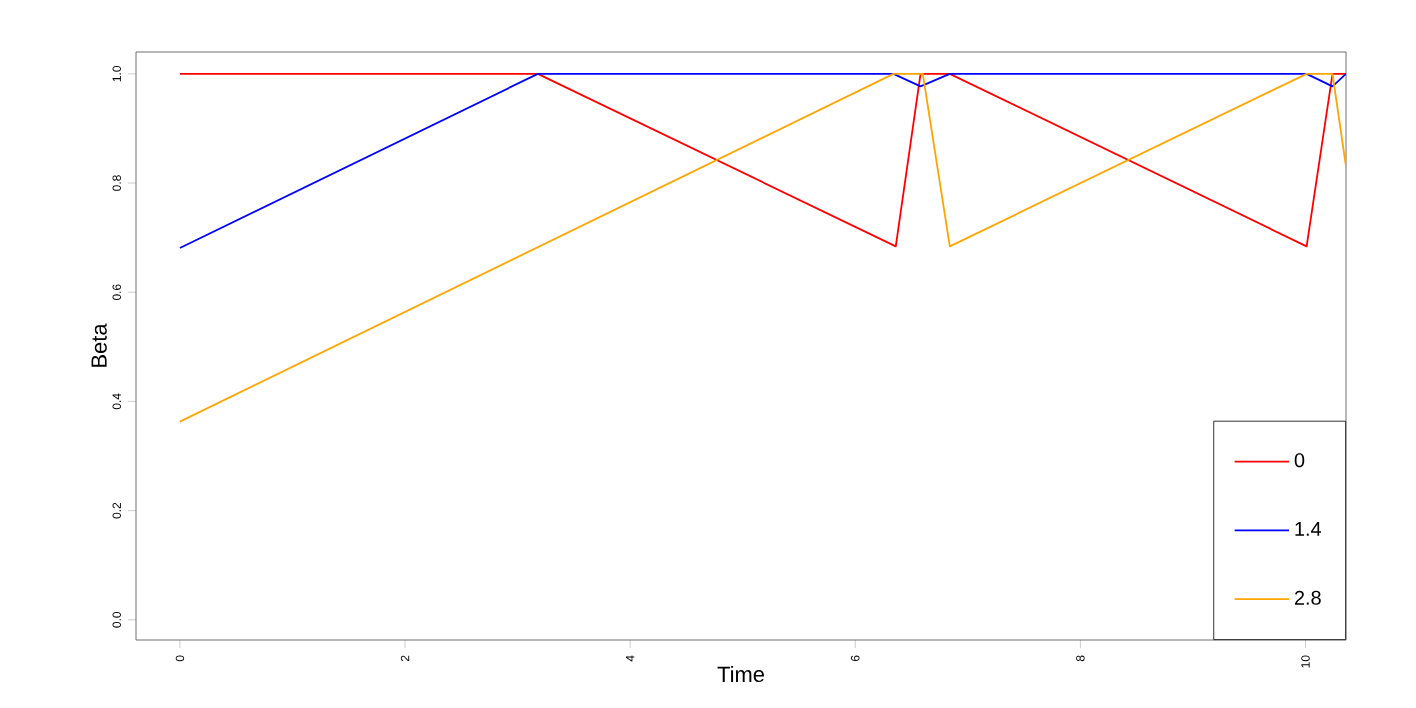  I want to click on y-axis-title: Beta, so click(99, 345).